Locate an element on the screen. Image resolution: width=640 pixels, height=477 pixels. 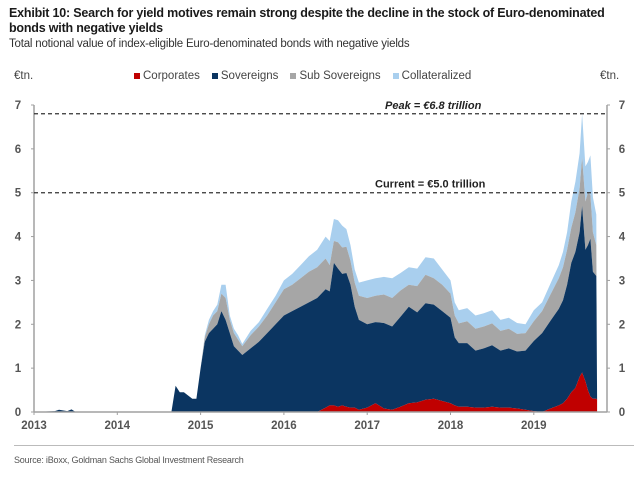
legend-item-corporates: Corporates is located at coordinates (167, 76).